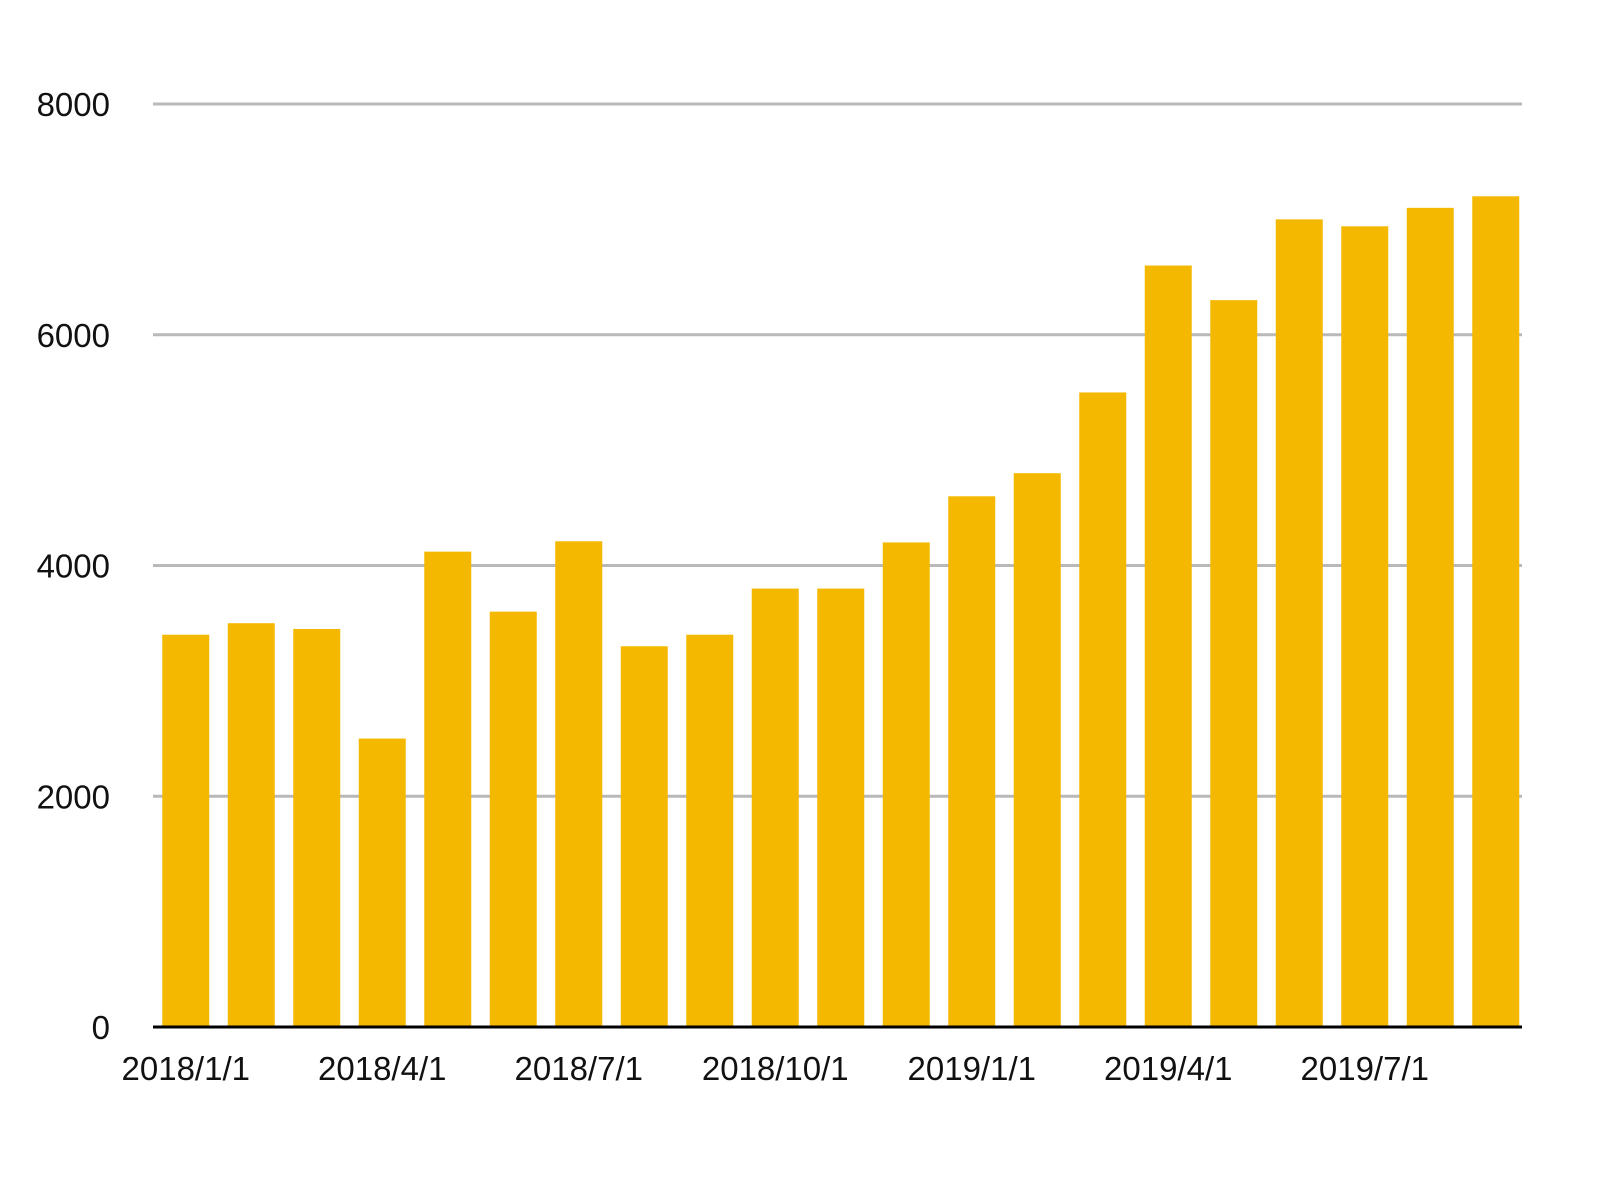 The height and width of the screenshot is (1200, 1600). I want to click on bar-2018/1/1, so click(186, 830).